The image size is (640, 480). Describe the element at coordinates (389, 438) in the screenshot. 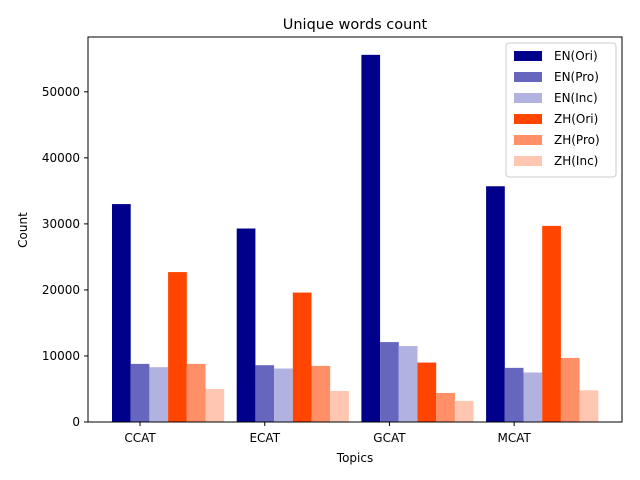

I see `x-tick-label-gcat: GCAT` at that location.